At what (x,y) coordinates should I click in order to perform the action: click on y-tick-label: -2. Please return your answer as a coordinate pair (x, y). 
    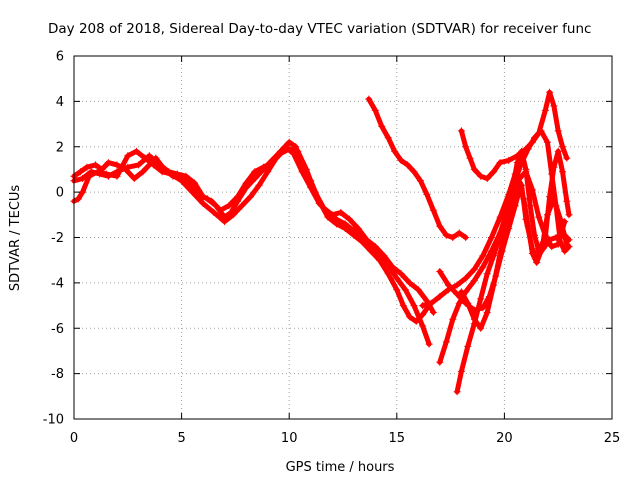
    Looking at the image, I should click on (57, 238).